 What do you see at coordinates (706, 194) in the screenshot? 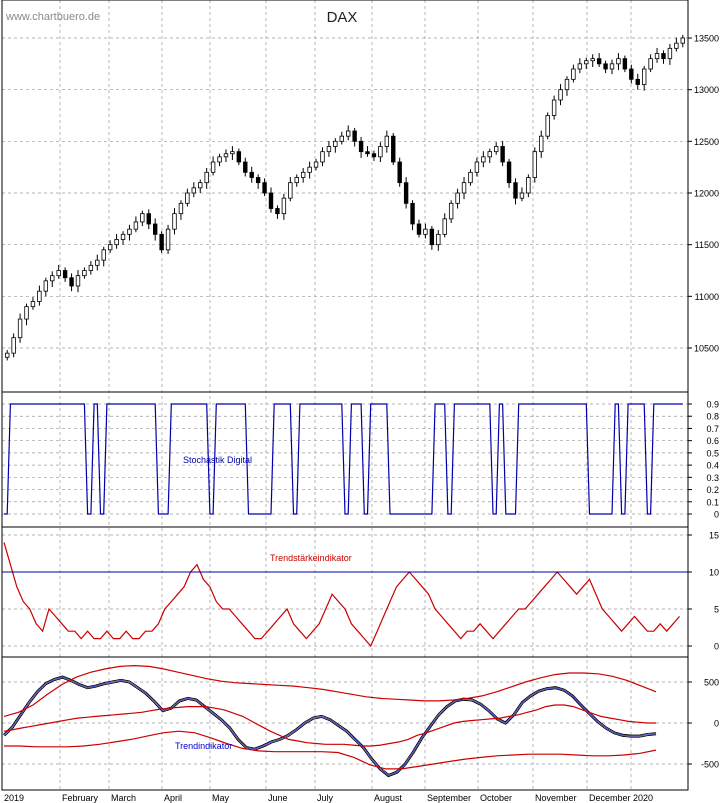
I see `y-tick-label: 12000` at bounding box center [706, 194].